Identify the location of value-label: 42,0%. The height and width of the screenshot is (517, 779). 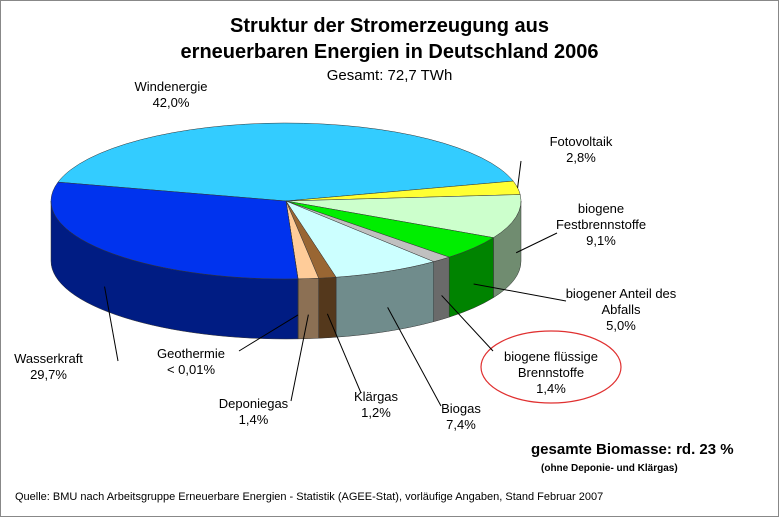
(171, 102).